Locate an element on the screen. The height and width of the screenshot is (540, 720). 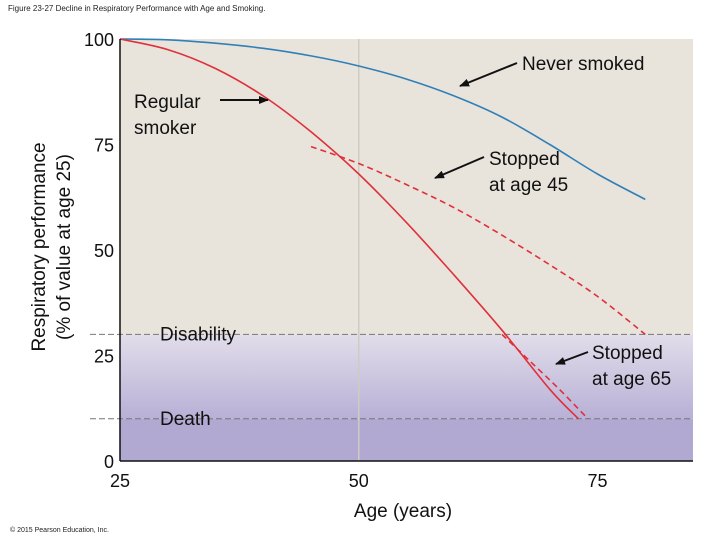
x-axis-label: Age (years) is located at coordinates (403, 511).